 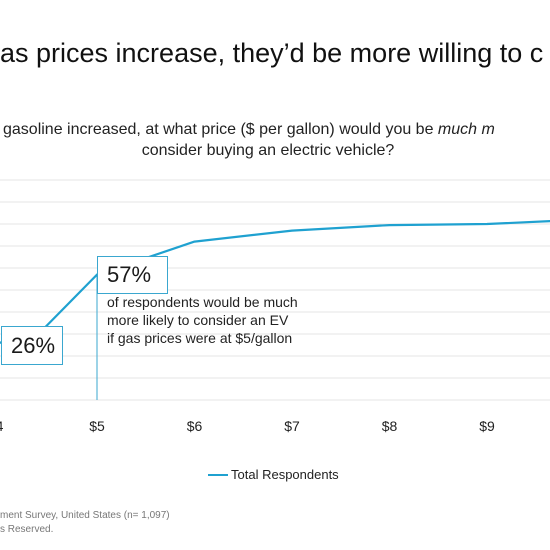 What do you see at coordinates (202, 302) in the screenshot?
I see `callout-text-line: of respondents would be much` at bounding box center [202, 302].